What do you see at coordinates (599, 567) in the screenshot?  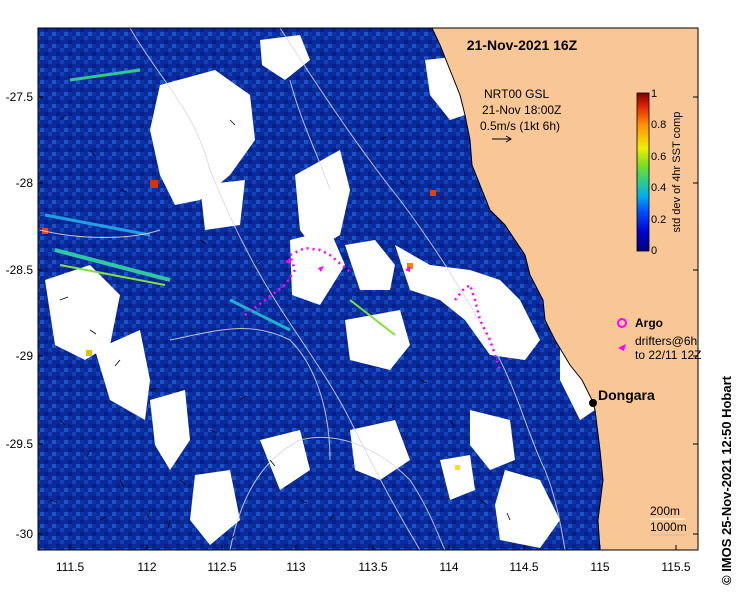 I see `lon-tick-label: 115` at bounding box center [599, 567].